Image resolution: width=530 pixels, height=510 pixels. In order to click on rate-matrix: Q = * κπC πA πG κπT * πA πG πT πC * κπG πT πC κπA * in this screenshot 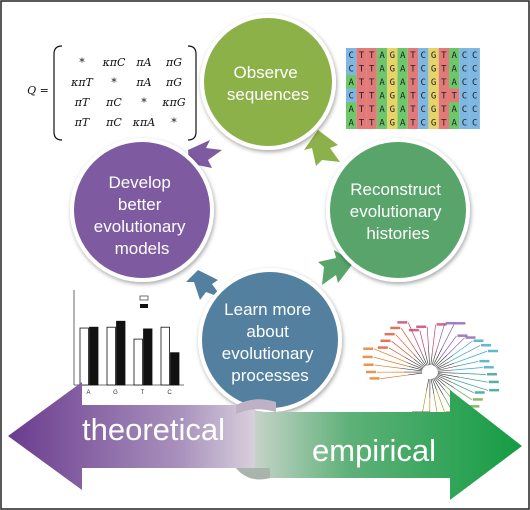, I will do `click(112, 93)`.